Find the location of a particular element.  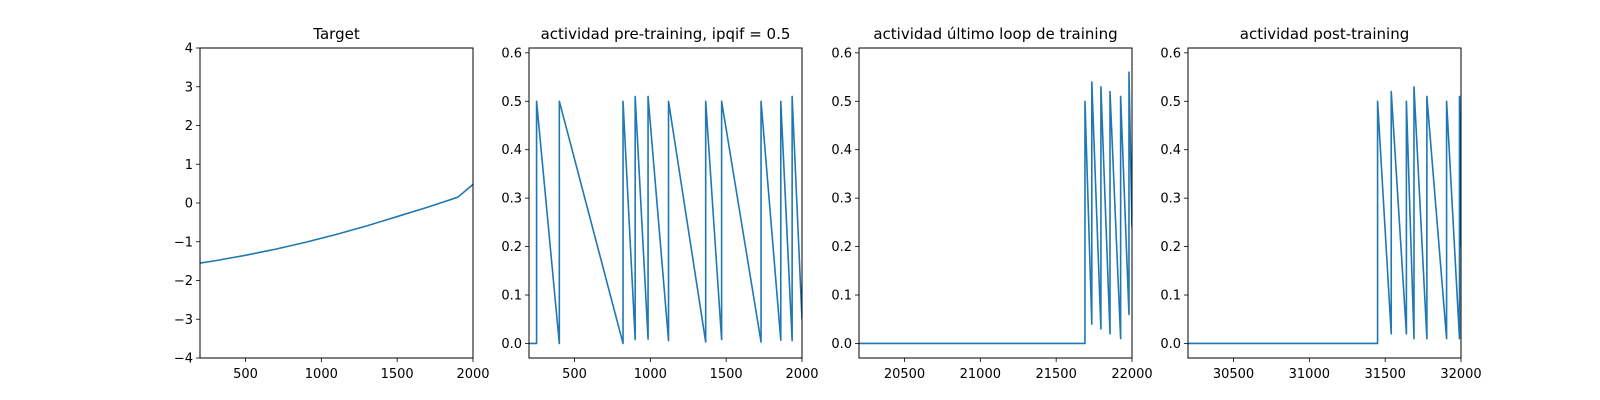

y-tick-label: −2 is located at coordinates (183, 281).